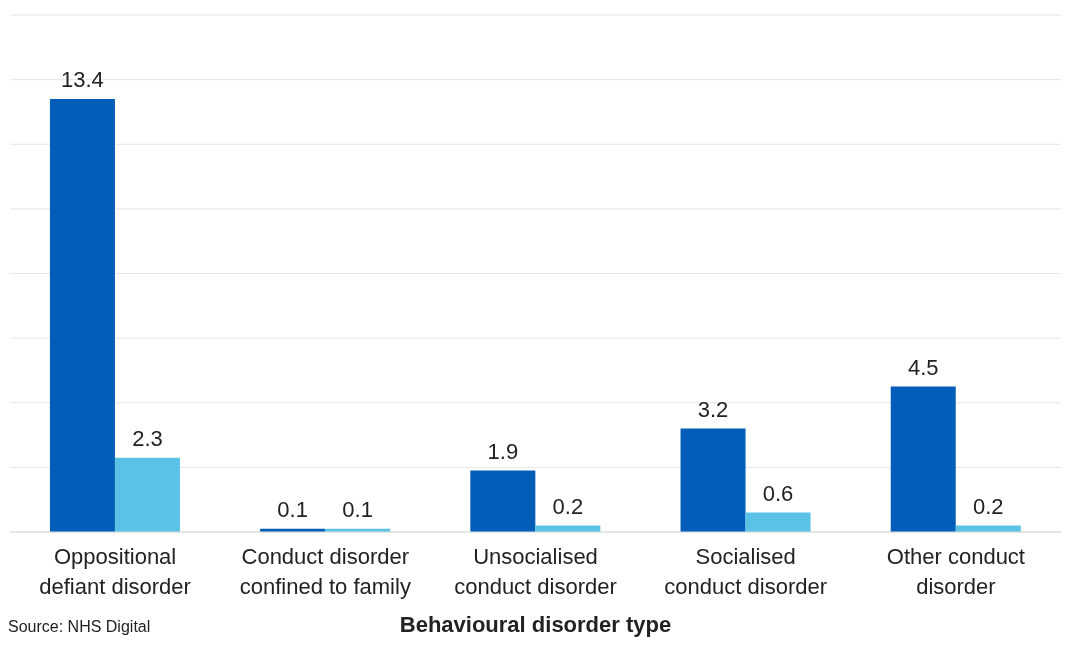 This screenshot has width=1069, height=653. I want to click on data-label: 13.4, so click(82, 80).